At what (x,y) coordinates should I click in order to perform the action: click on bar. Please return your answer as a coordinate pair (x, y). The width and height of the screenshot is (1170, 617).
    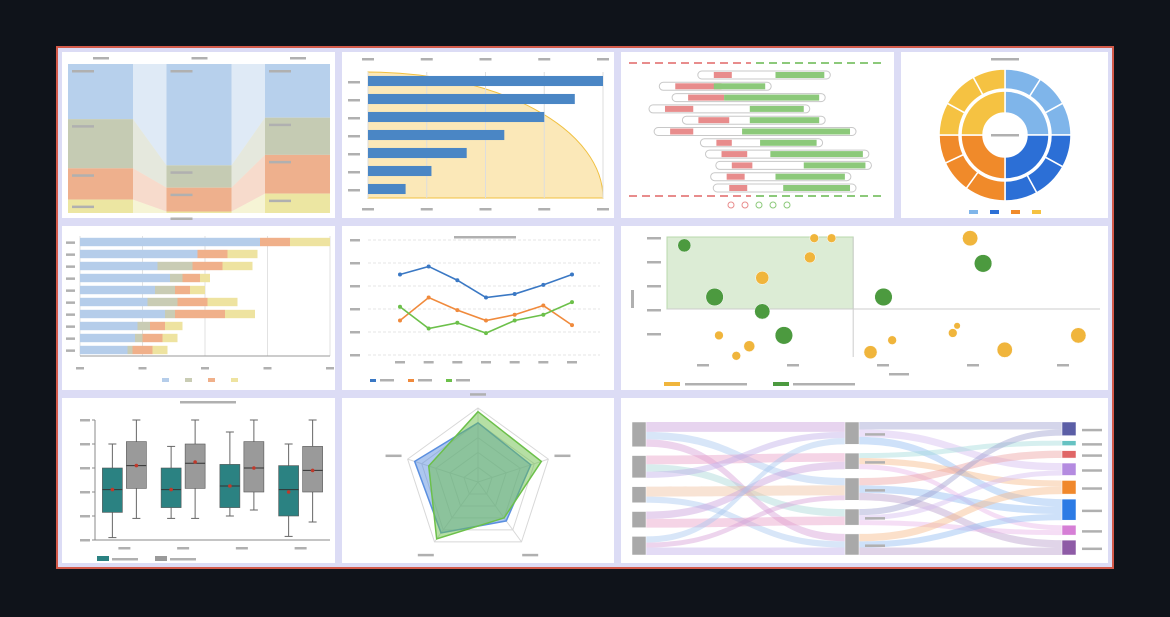
    Looking at the image, I should click on (471, 99).